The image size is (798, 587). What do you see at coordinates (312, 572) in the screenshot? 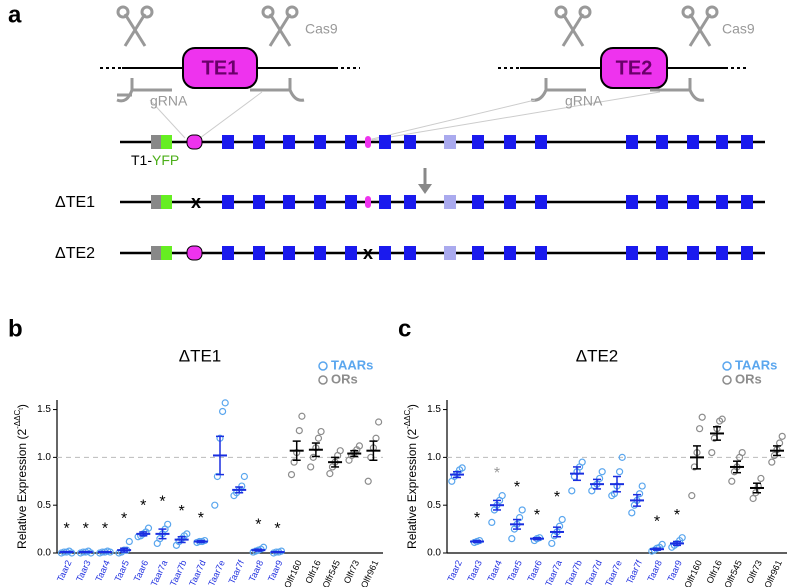
I see `x-tick-label: Olfr16` at bounding box center [312, 572].